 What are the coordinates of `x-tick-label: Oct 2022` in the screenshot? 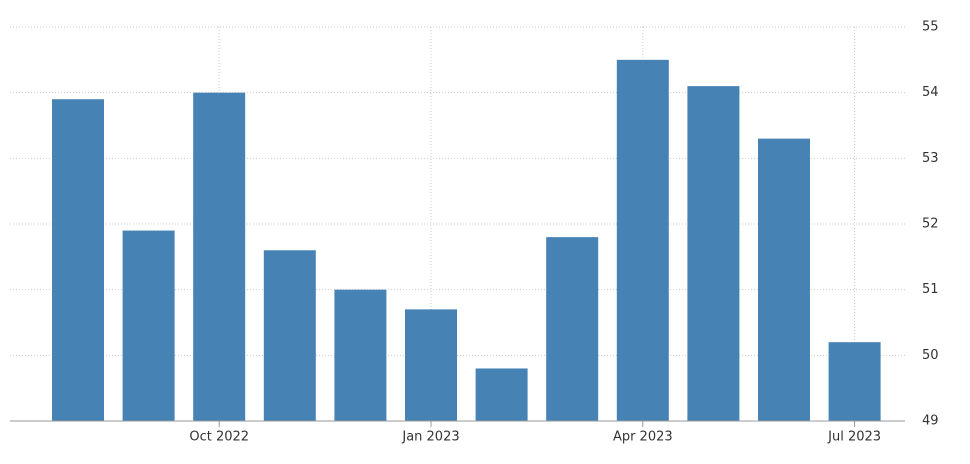 It's located at (219, 437).